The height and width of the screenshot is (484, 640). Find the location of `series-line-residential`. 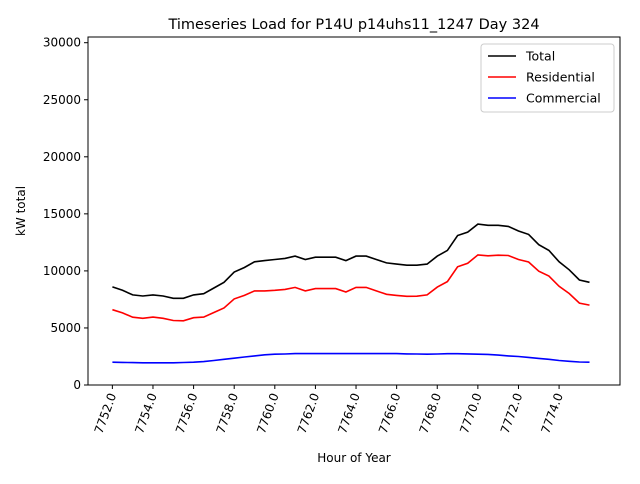

series-line-residential is located at coordinates (351, 288).